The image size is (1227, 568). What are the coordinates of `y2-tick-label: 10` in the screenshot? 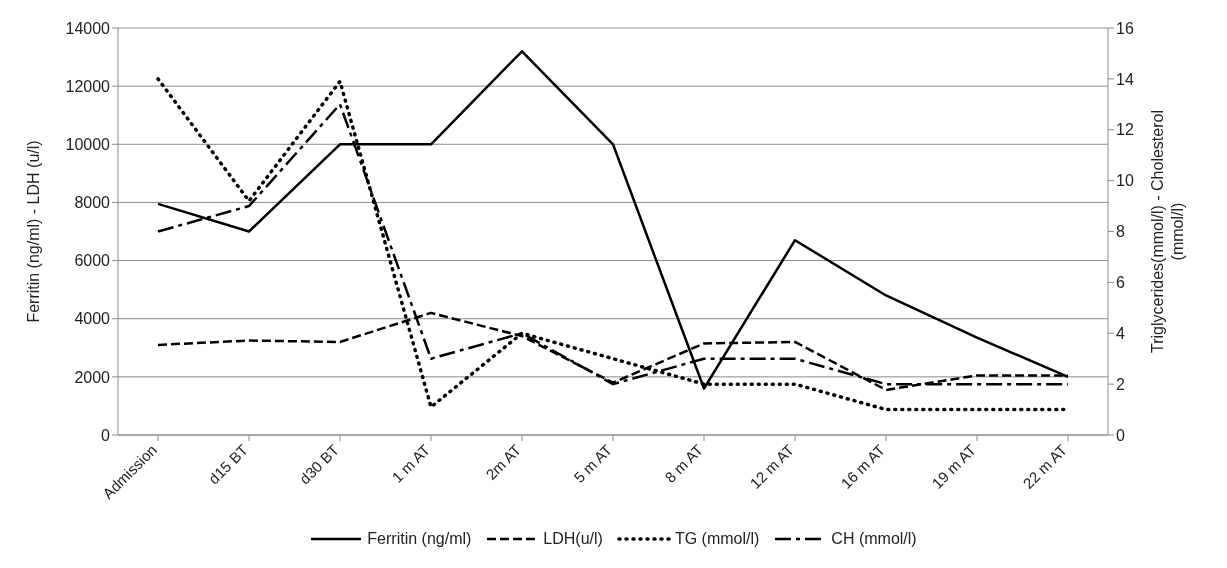 It's located at (1125, 181).